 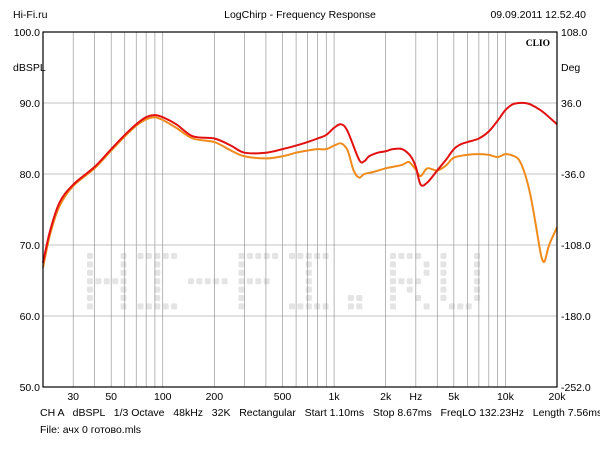 What do you see at coordinates (111, 397) in the screenshot?
I see `x-tick-label: 50` at bounding box center [111, 397].